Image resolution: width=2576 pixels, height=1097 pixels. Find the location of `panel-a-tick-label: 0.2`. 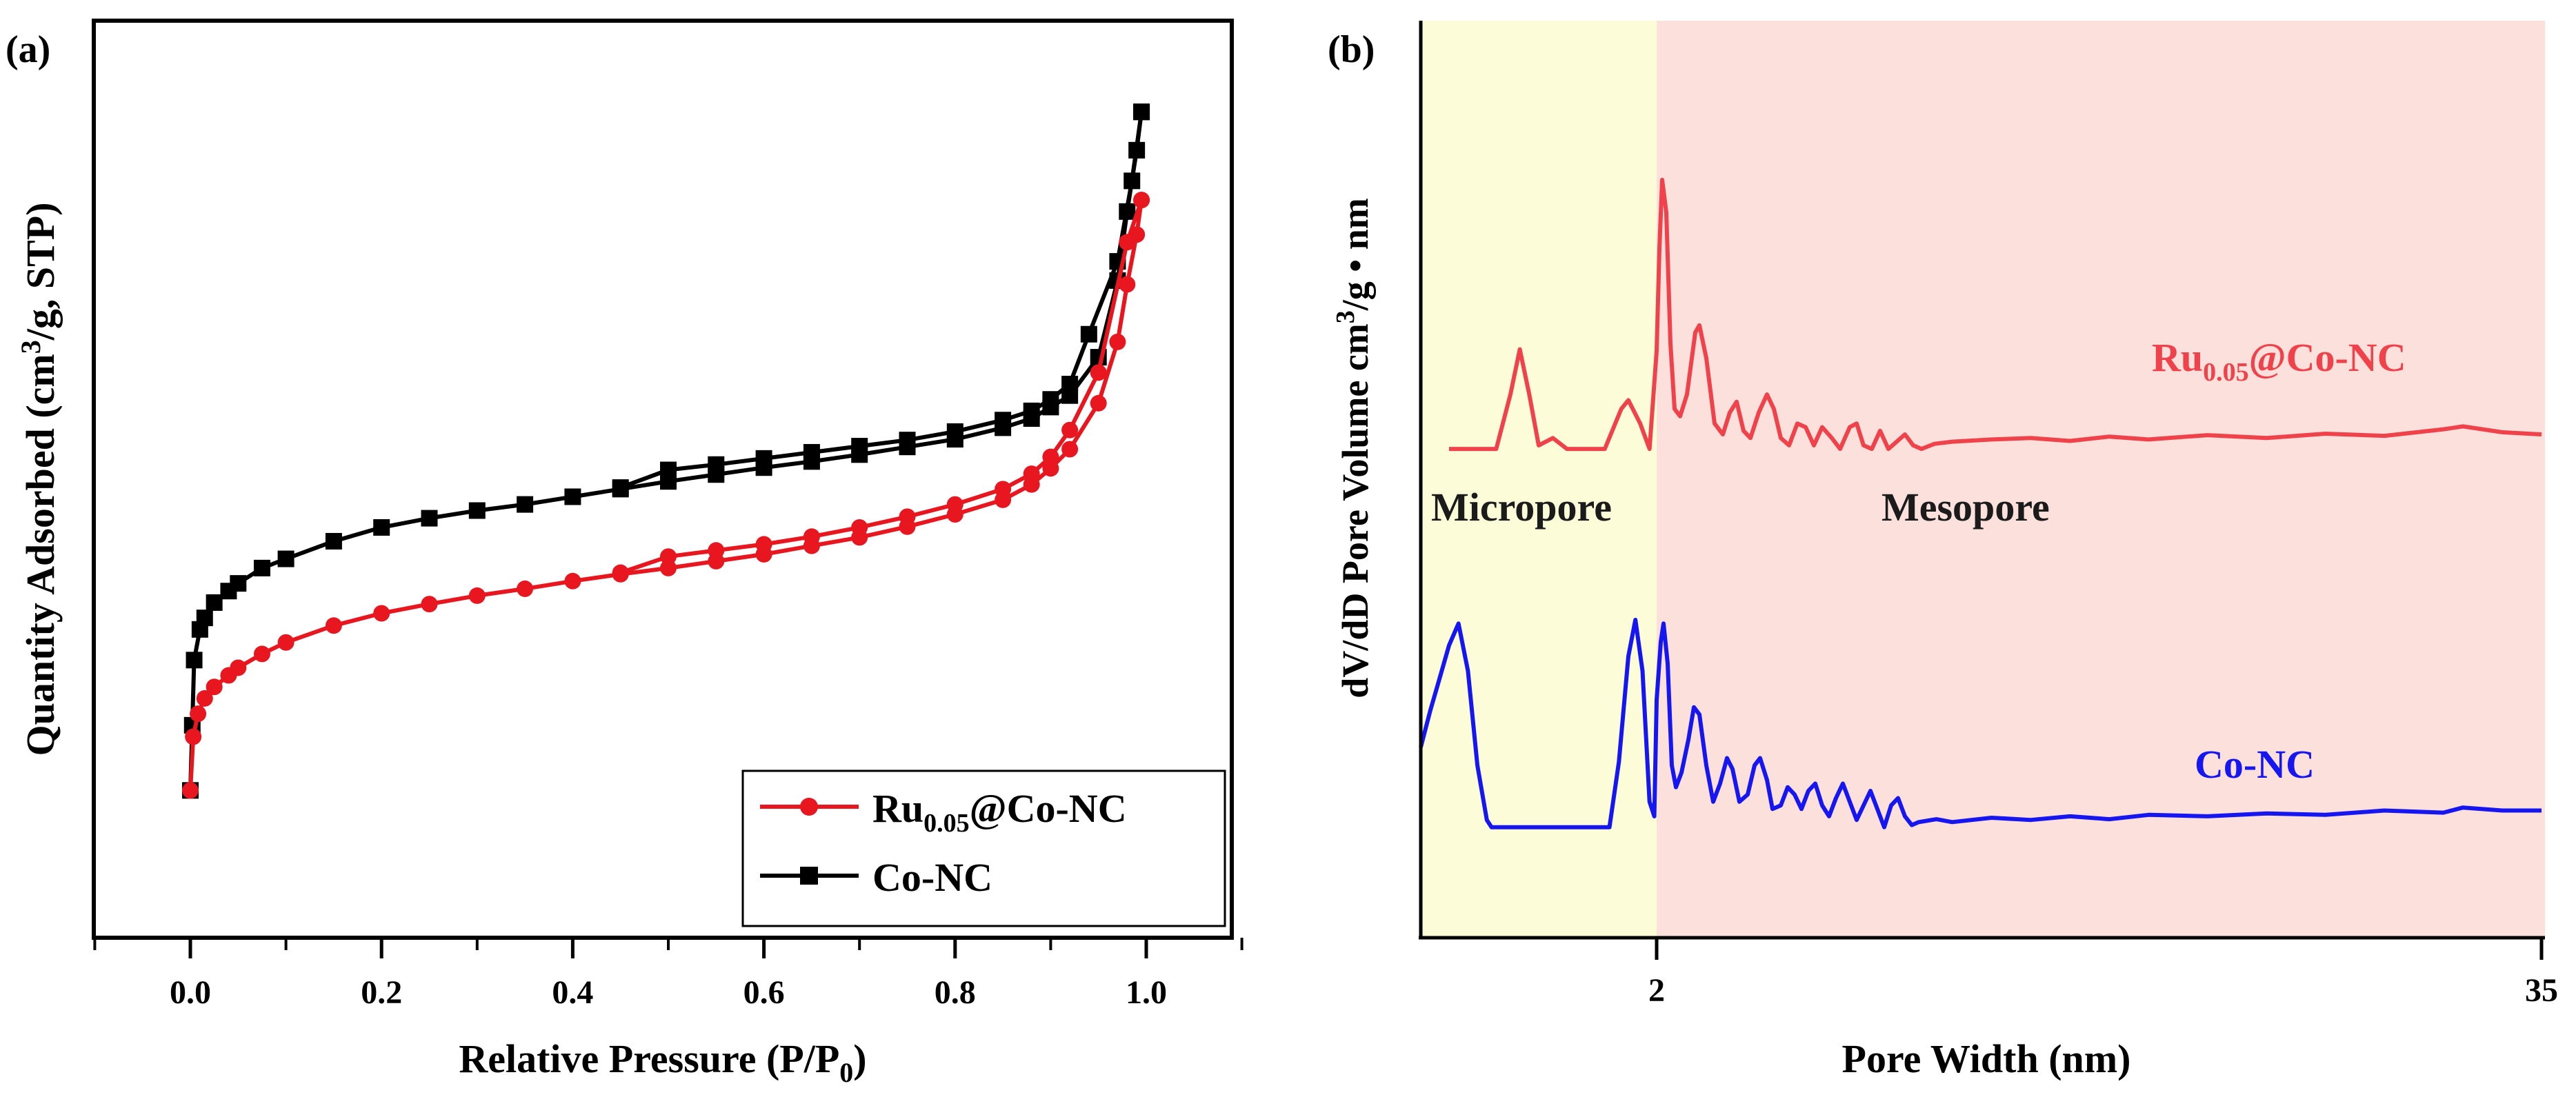

panel-a-tick-label: 0.2 is located at coordinates (381, 992).